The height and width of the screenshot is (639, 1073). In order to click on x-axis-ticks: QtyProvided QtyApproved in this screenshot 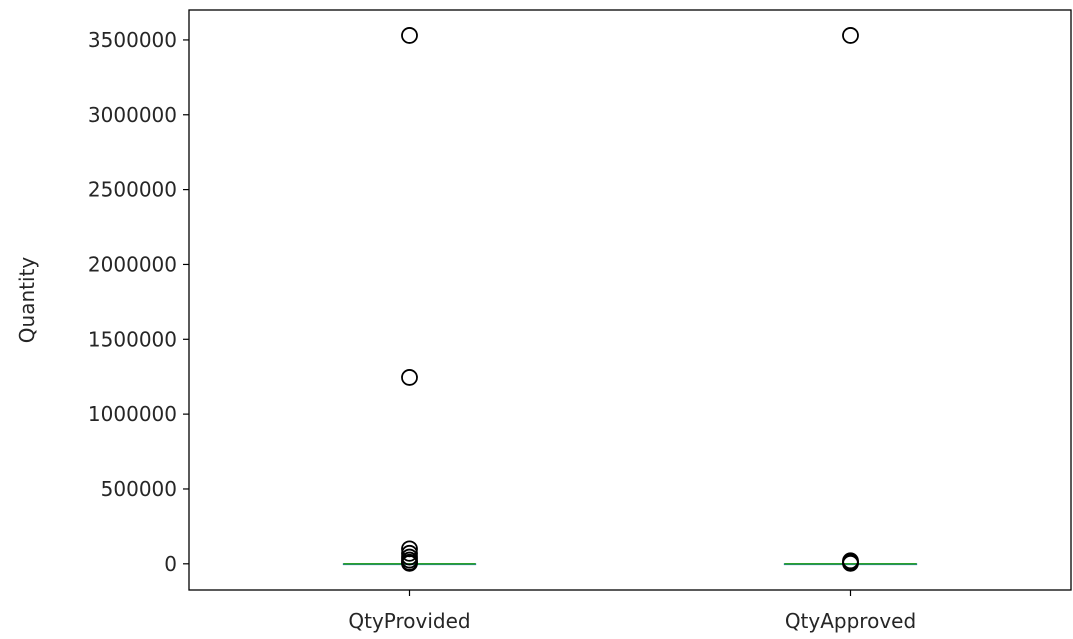, I will do `click(632, 611)`.